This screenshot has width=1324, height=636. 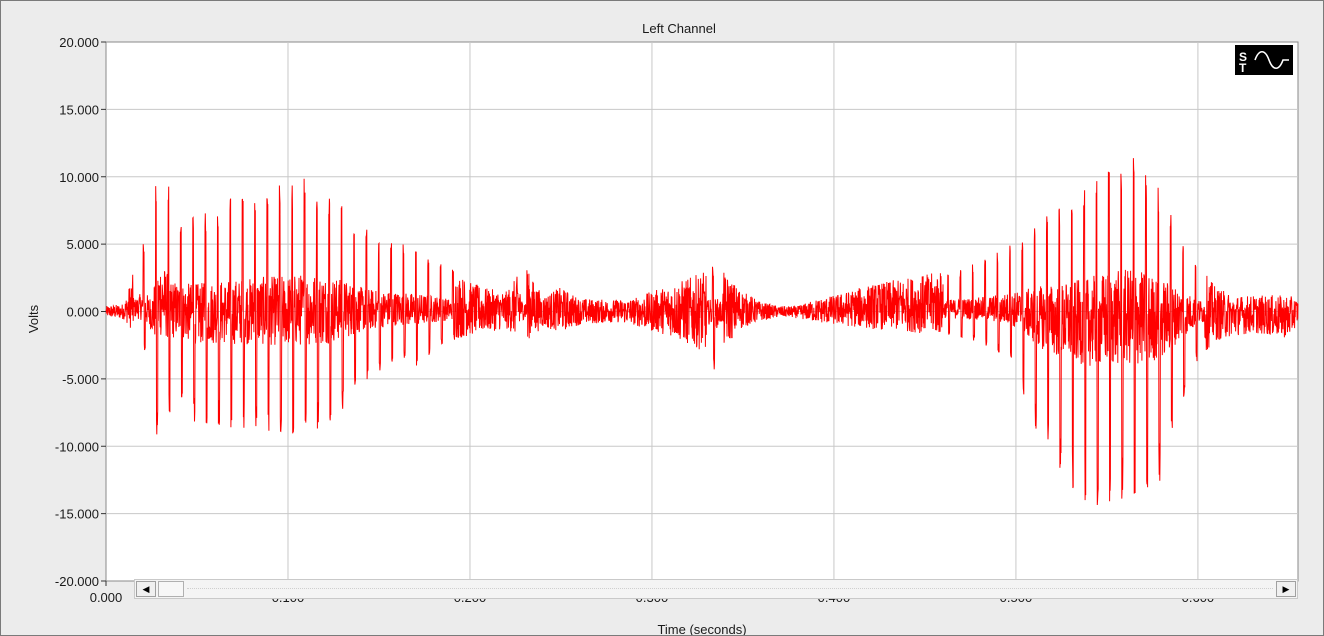 What do you see at coordinates (79, 109) in the screenshot?
I see `y-tick-label: 15.000` at bounding box center [79, 109].